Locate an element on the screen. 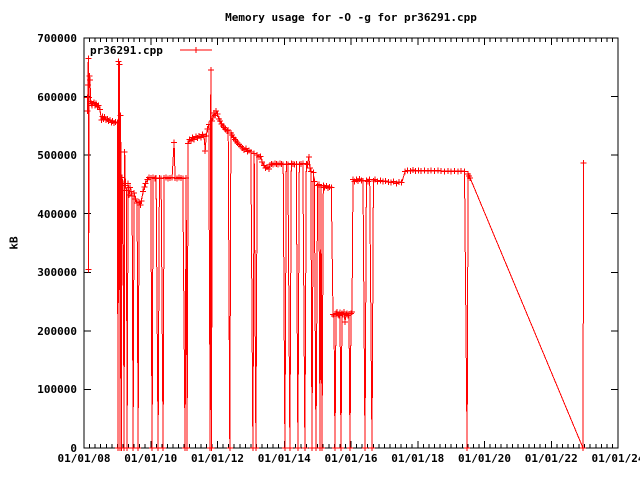 The image size is (640, 480). x-tick-label: 01/01/16 is located at coordinates (351, 458).